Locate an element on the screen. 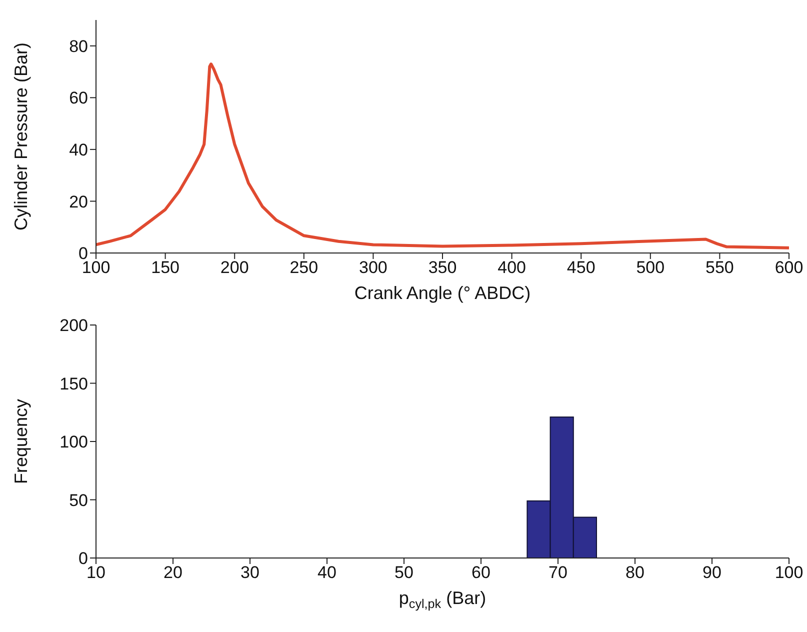  x-tick-label: 250 is located at coordinates (304, 268).